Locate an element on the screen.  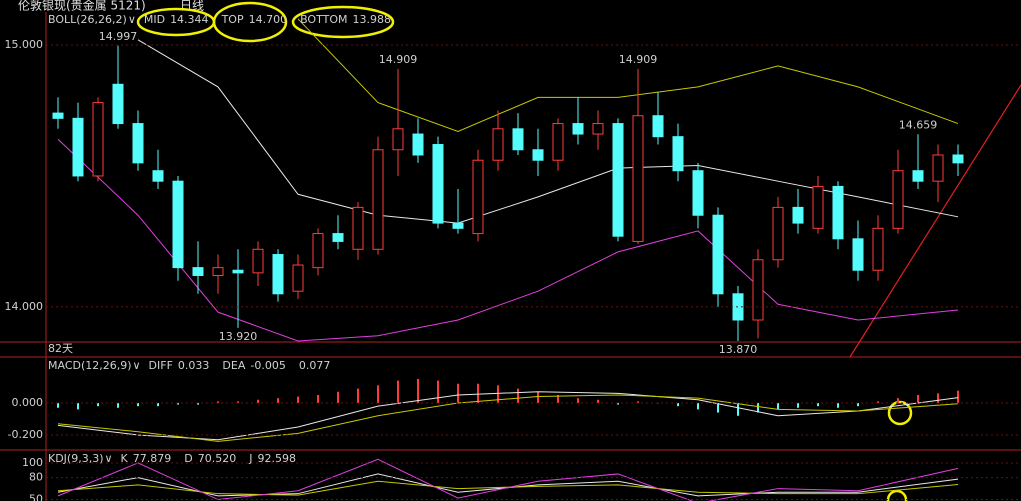
legend-text: 92.598 is located at coordinates (276, 458).